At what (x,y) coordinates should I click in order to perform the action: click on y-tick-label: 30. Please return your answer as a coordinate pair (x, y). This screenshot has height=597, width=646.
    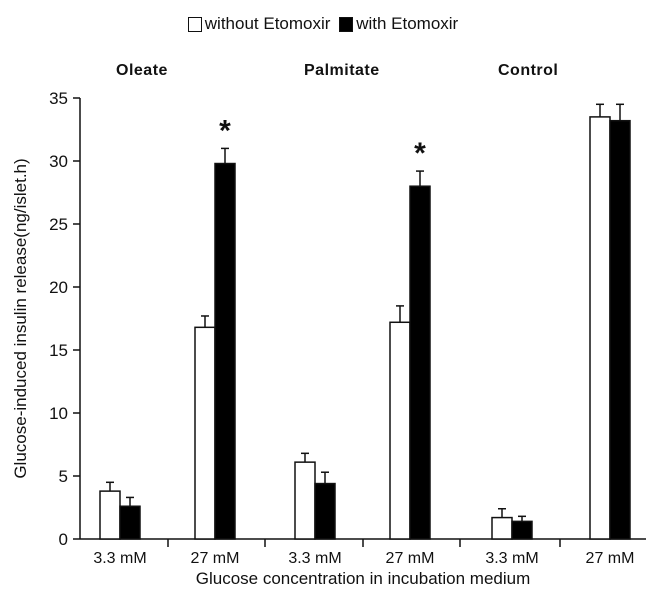
    Looking at the image, I should click on (58, 161).